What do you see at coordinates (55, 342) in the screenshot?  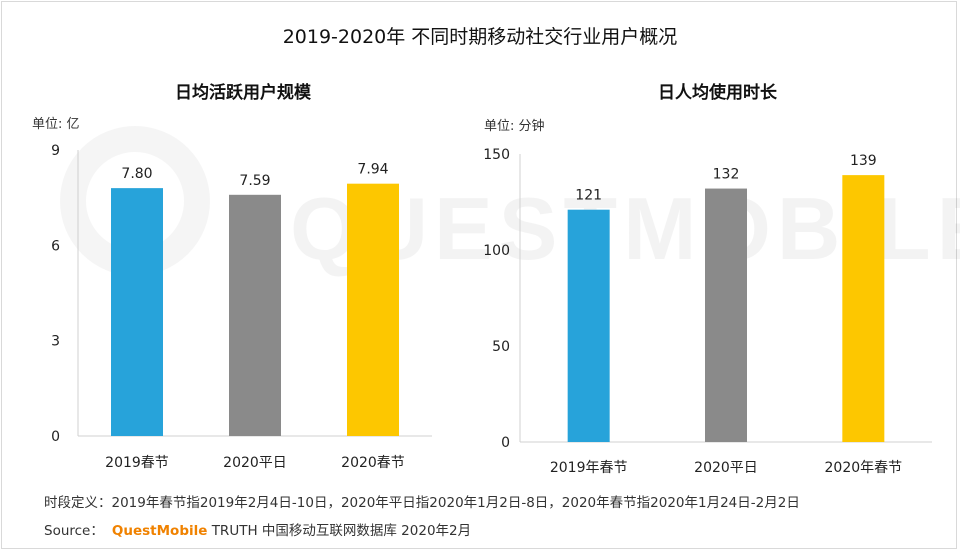 I see `y-tick-label: 3` at bounding box center [55, 342].